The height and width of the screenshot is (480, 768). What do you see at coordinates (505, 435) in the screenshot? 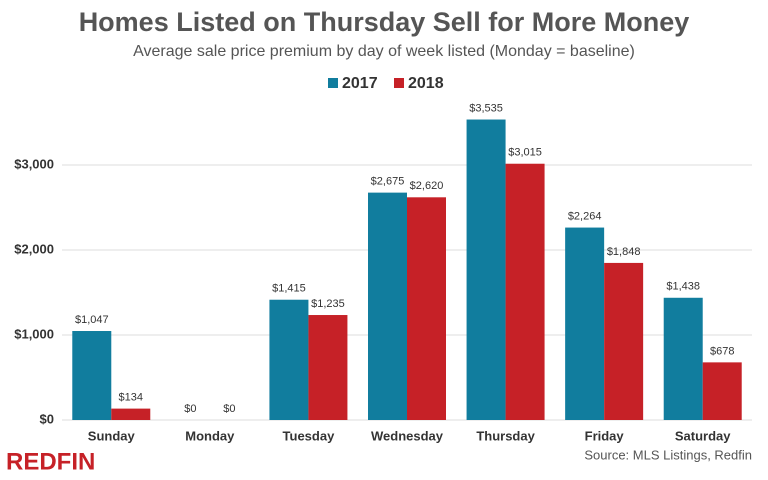
I see `x-tick-label: Thursday` at bounding box center [505, 435].